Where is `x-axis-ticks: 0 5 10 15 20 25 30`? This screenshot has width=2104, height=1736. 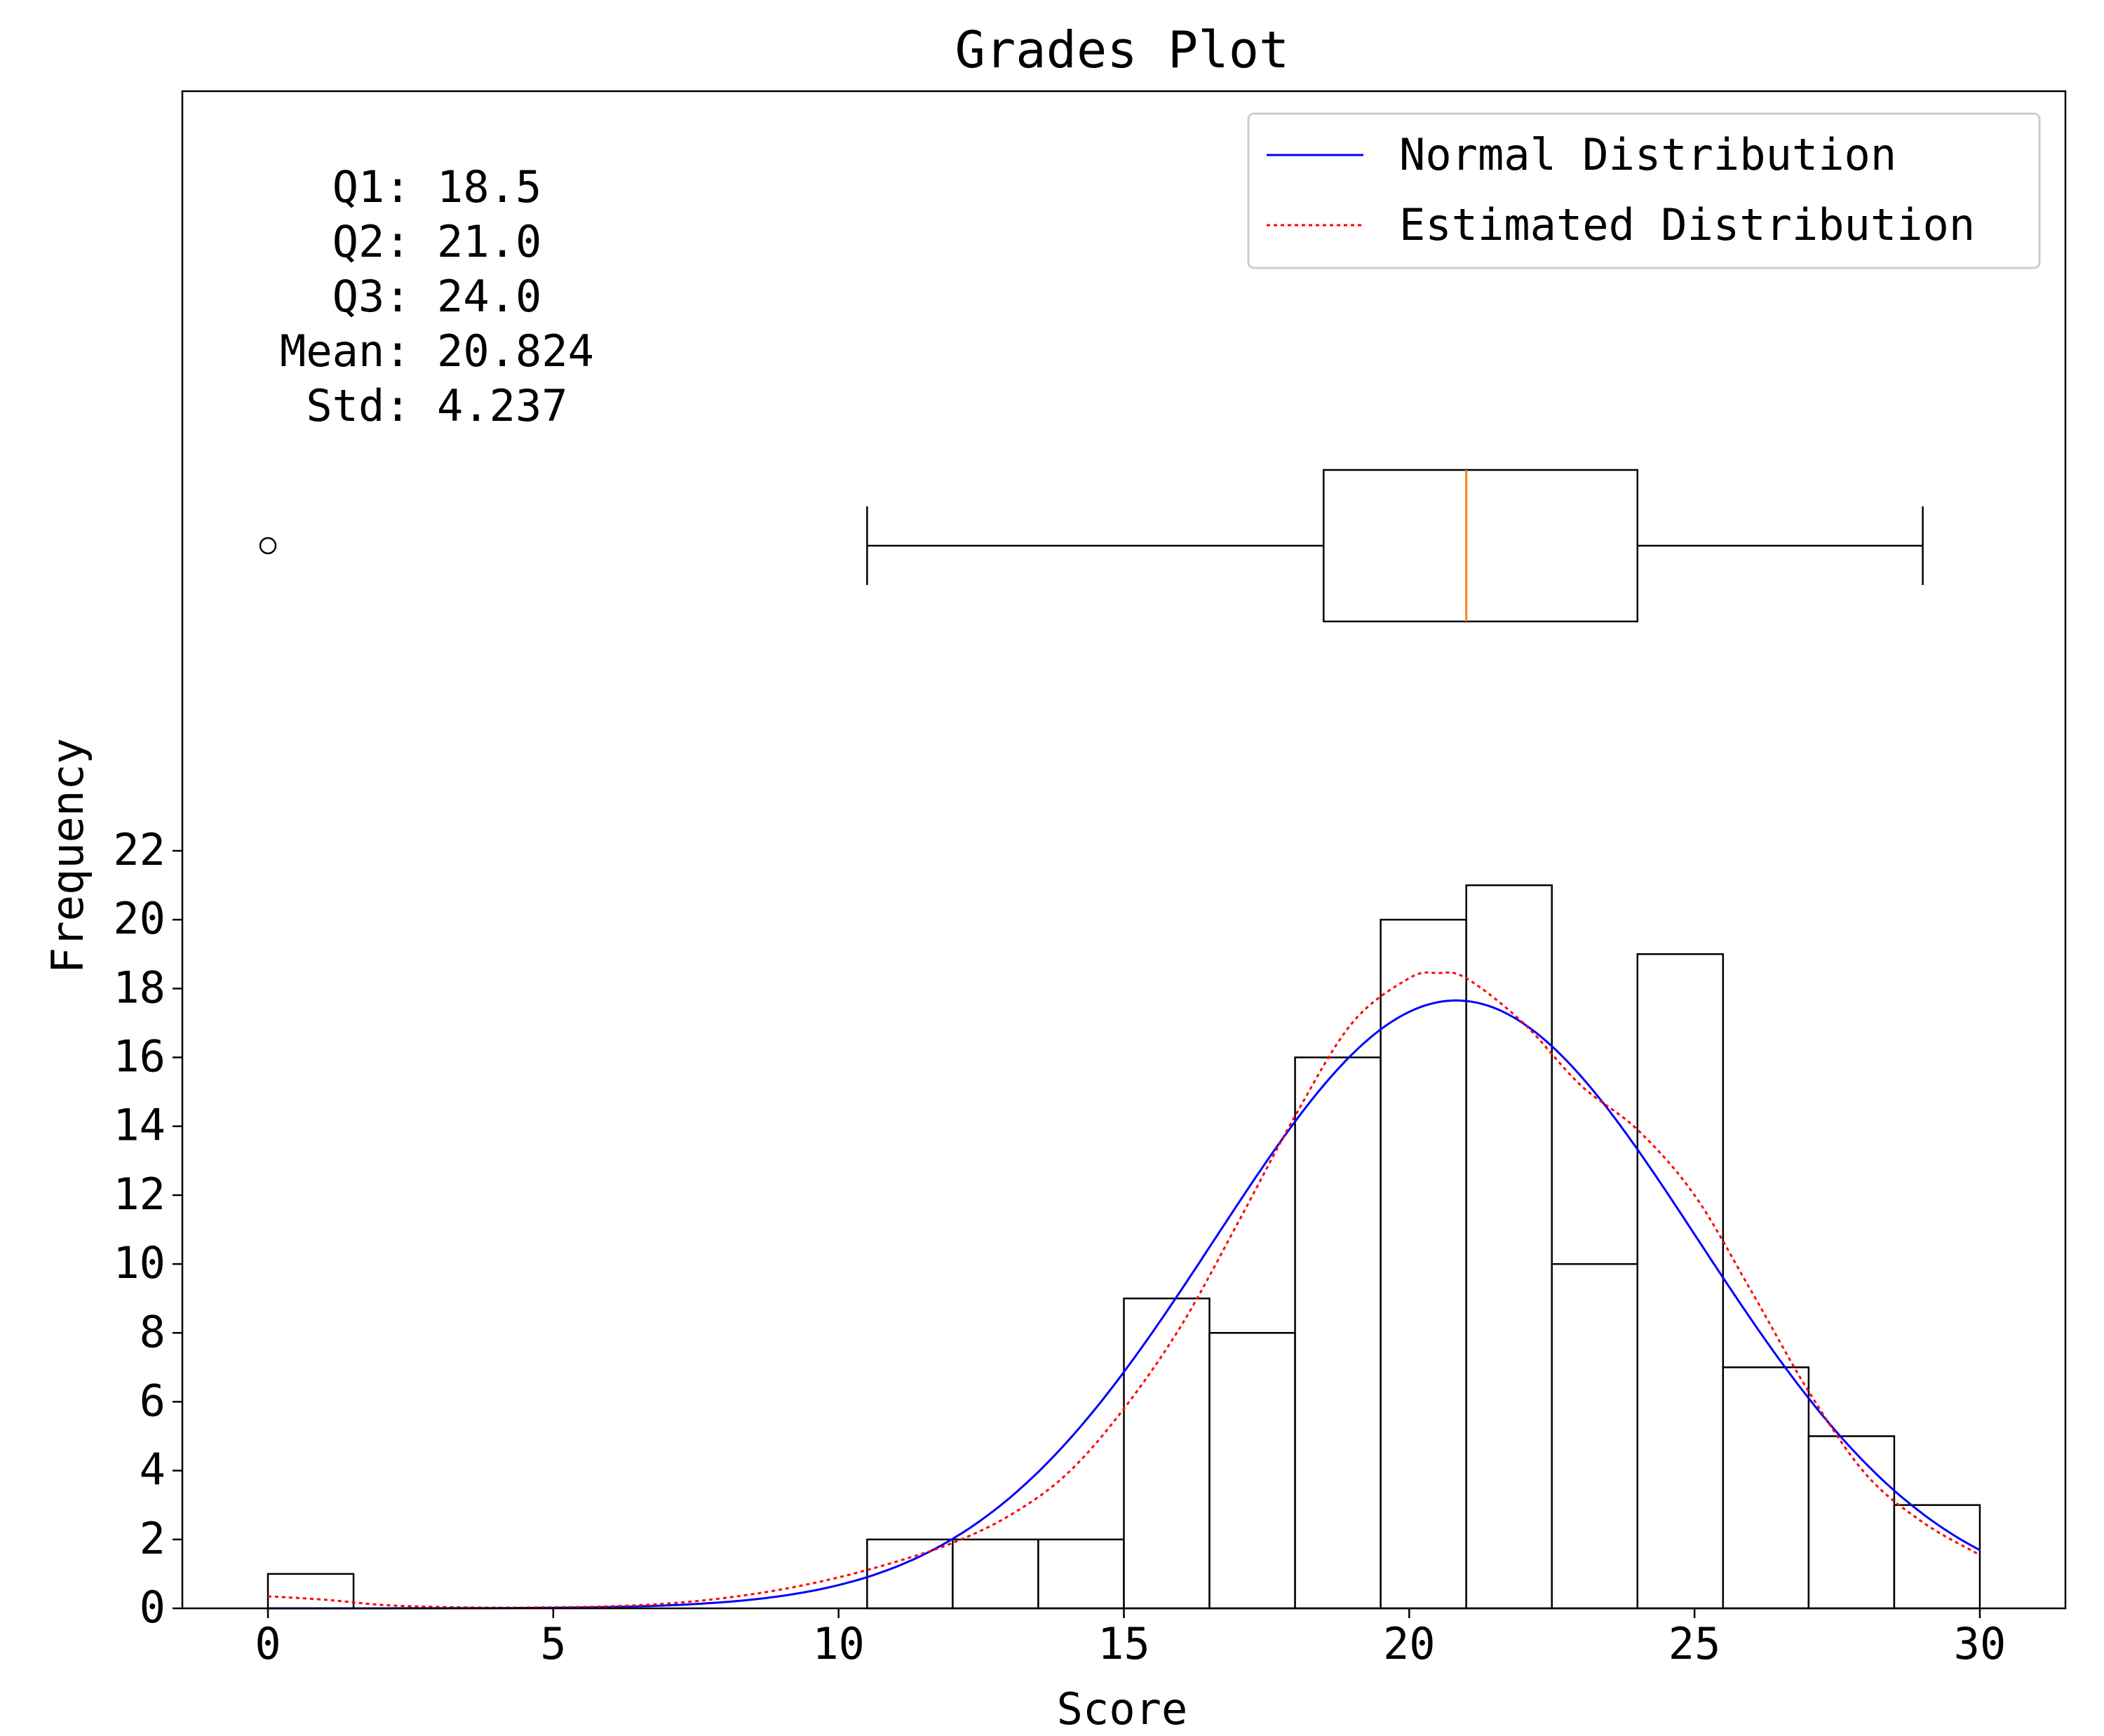 x-axis-ticks: 0 5 10 15 20 25 30 is located at coordinates (1130, 1638).